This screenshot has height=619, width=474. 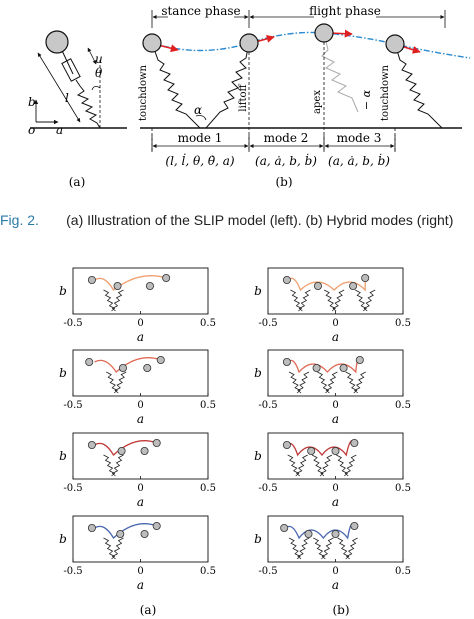 What do you see at coordinates (78, 83) in the screenshot?
I see `leg-lower` at bounding box center [78, 83].